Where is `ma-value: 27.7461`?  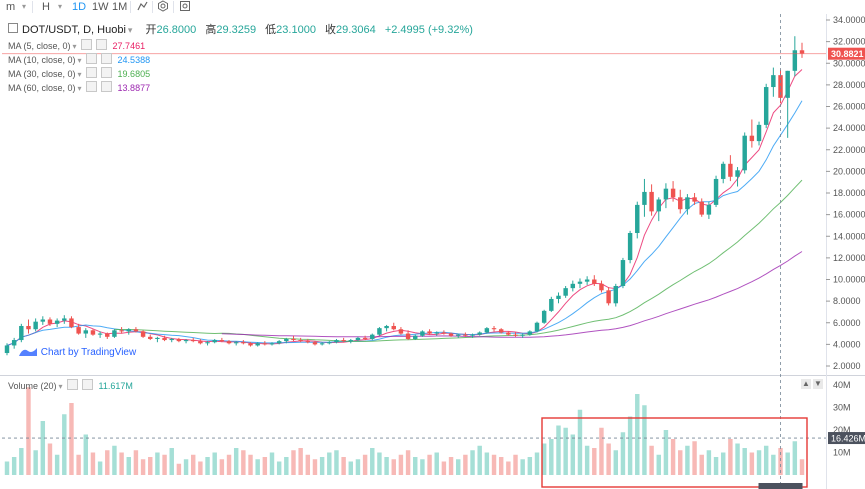
ma-value: 27.7461 is located at coordinates (129, 46).